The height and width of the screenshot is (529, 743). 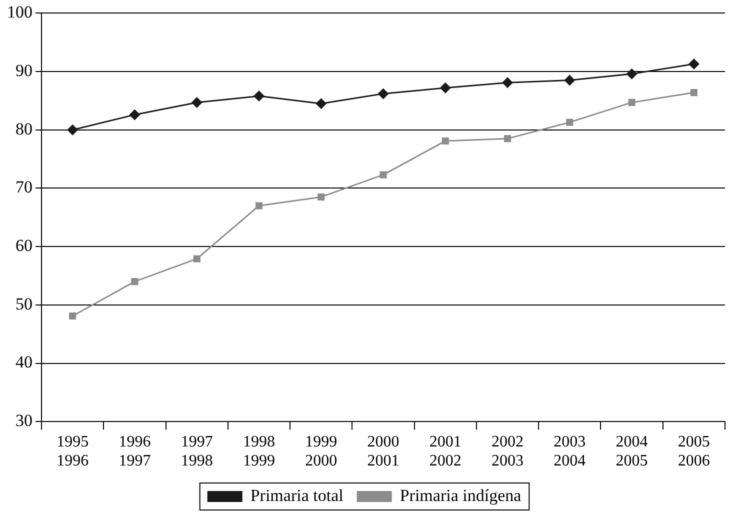 What do you see at coordinates (258, 451) in the screenshot?
I see `x-tick-label: 1998 1999` at bounding box center [258, 451].